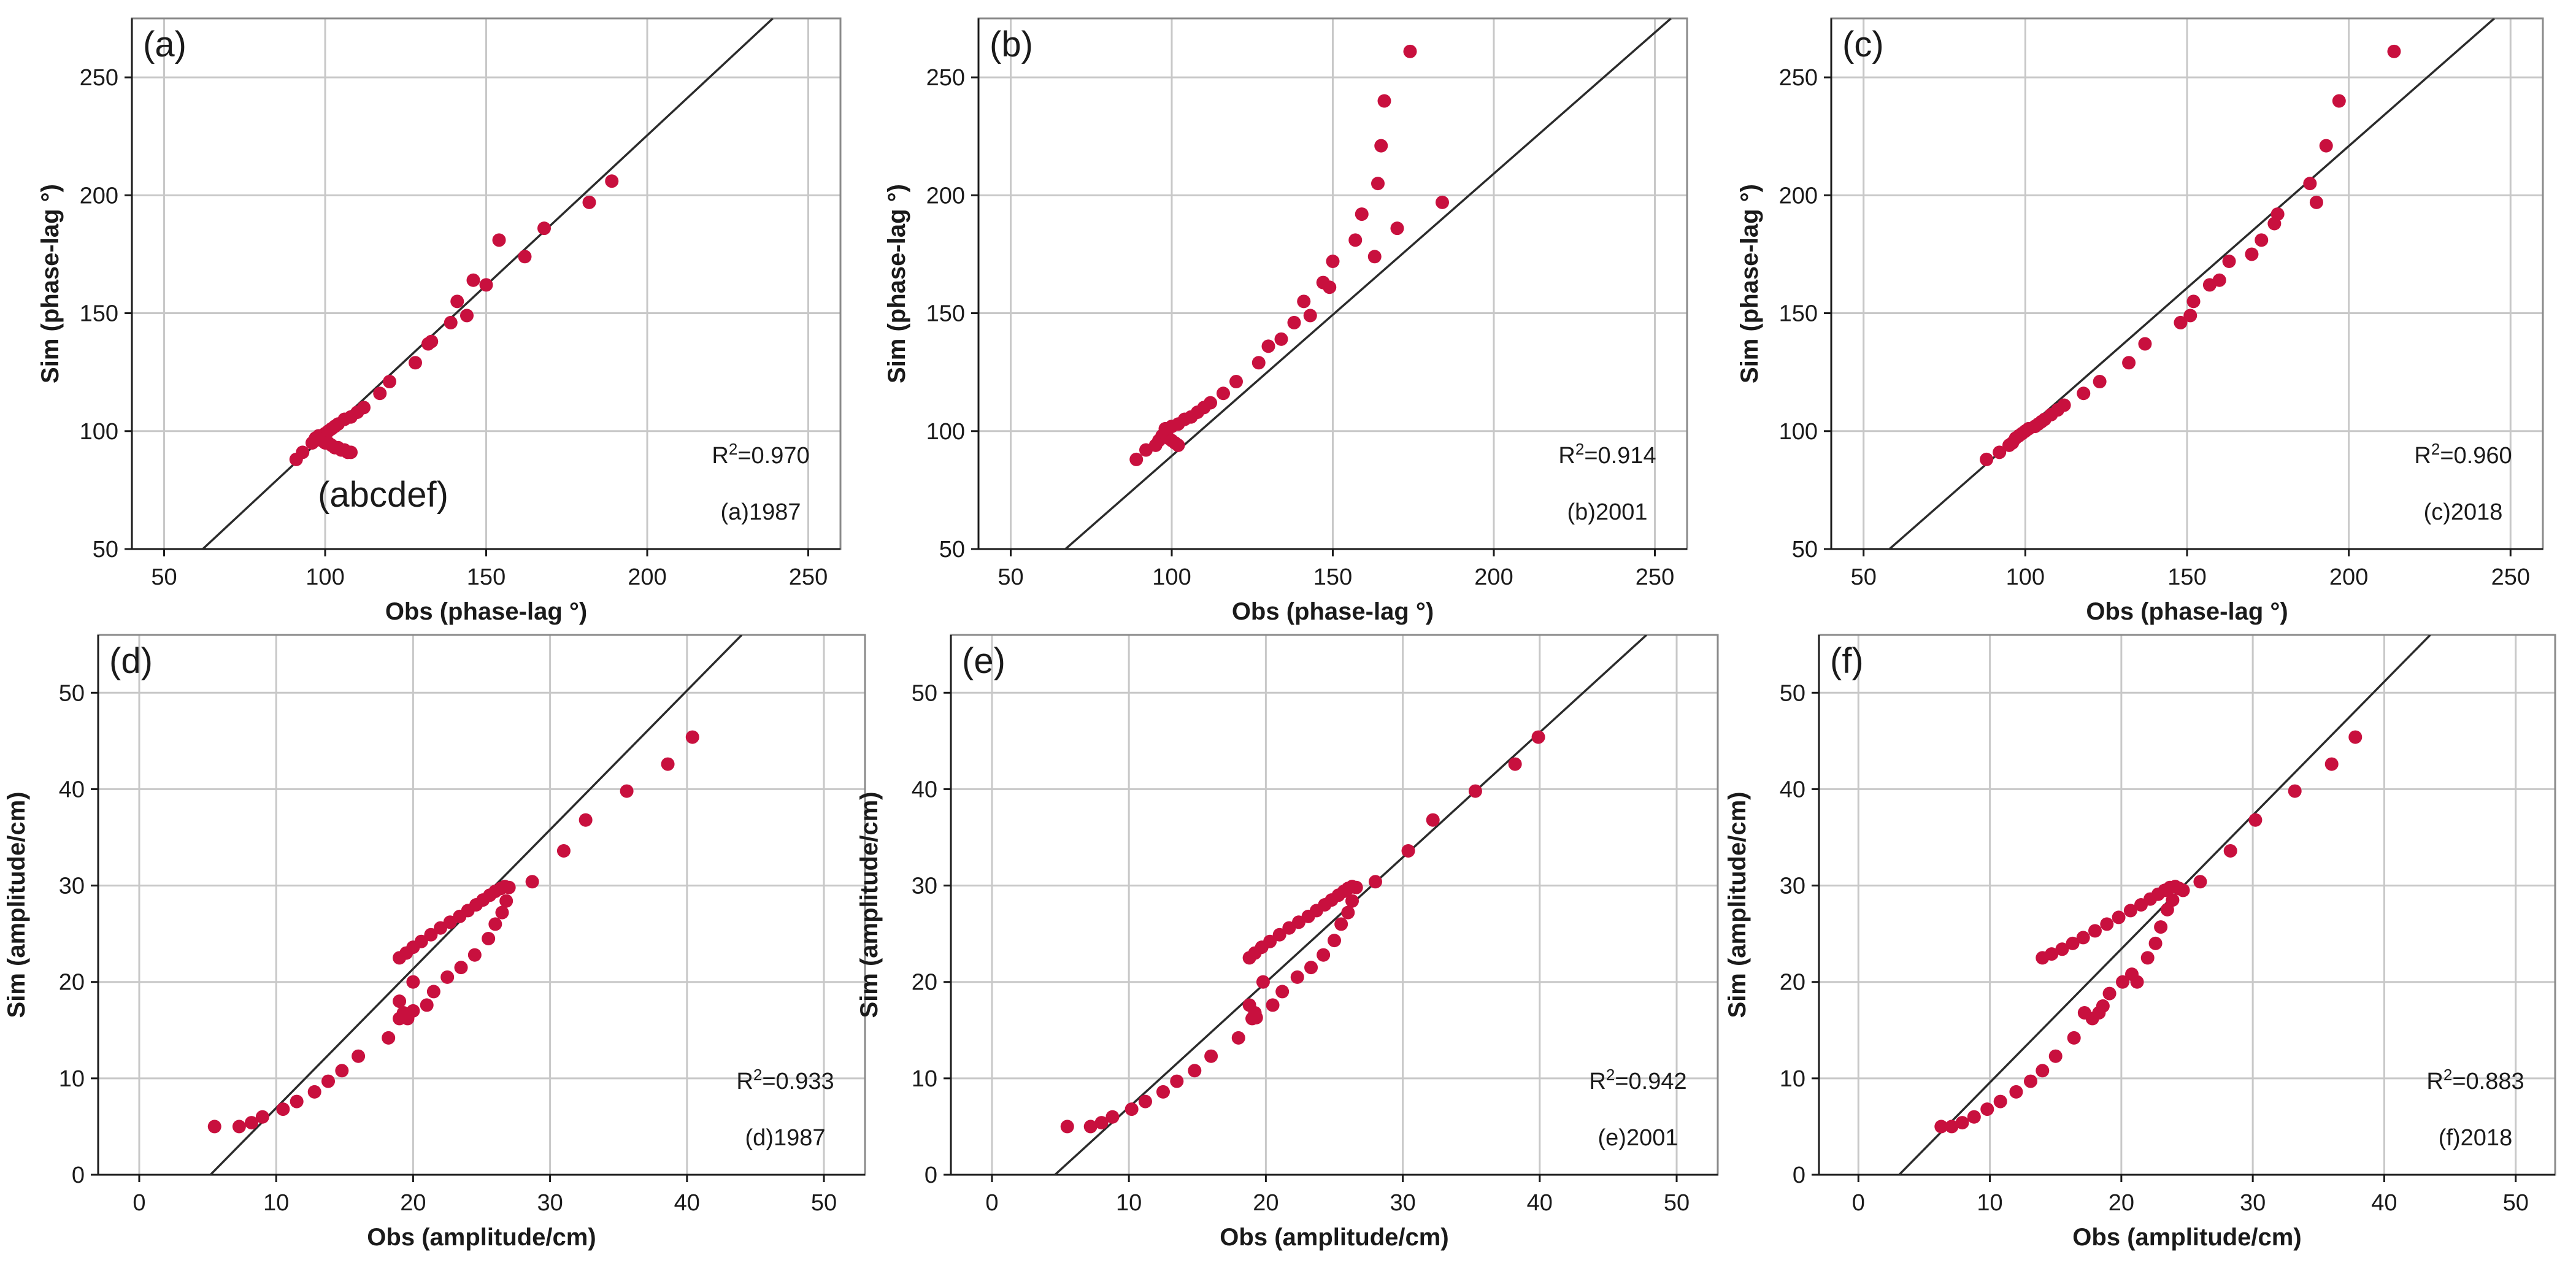  I want to click on panel-label: (f), so click(1847, 661).